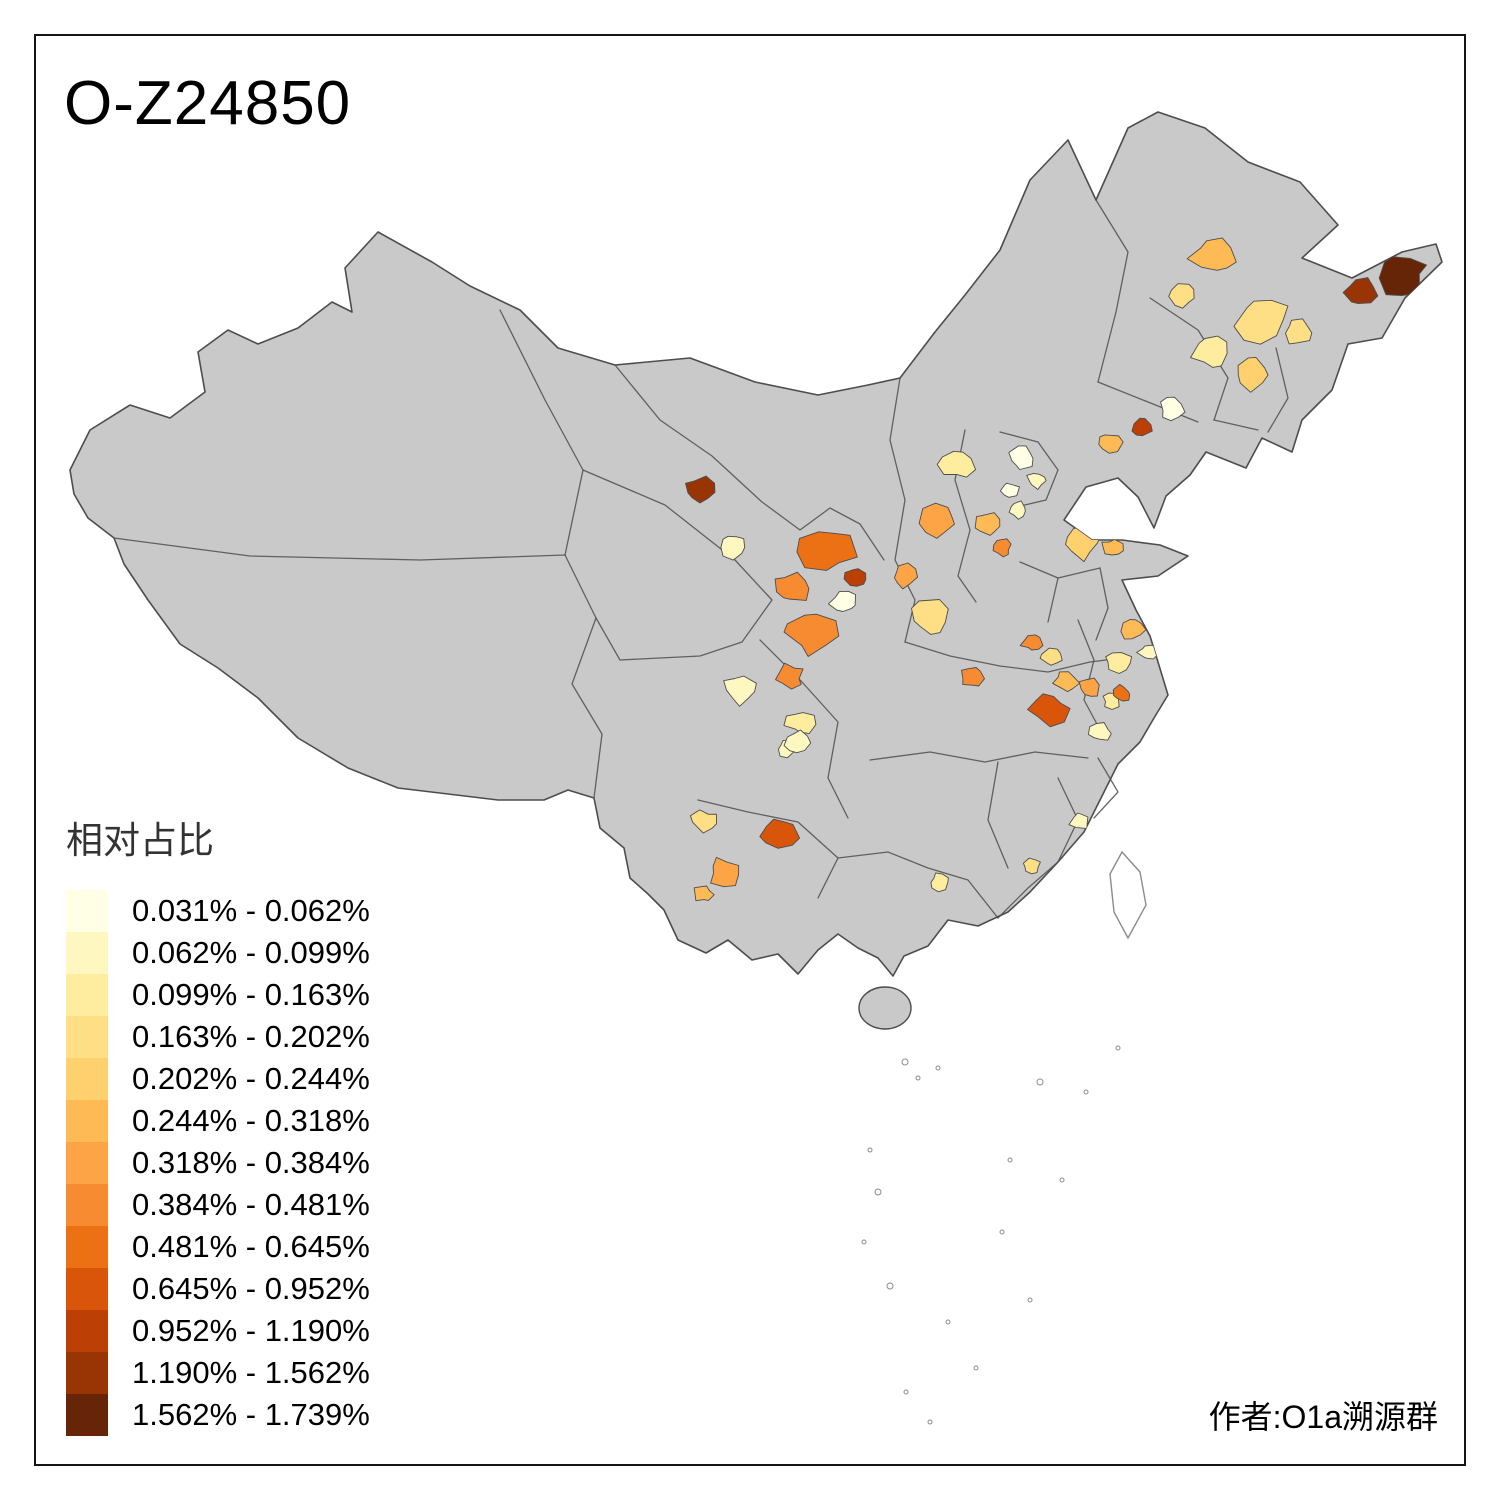 Image resolution: width=1500 pixels, height=1500 pixels. What do you see at coordinates (1323, 1417) in the screenshot?
I see `author-credit: 作者:O1a溯源群` at bounding box center [1323, 1417].